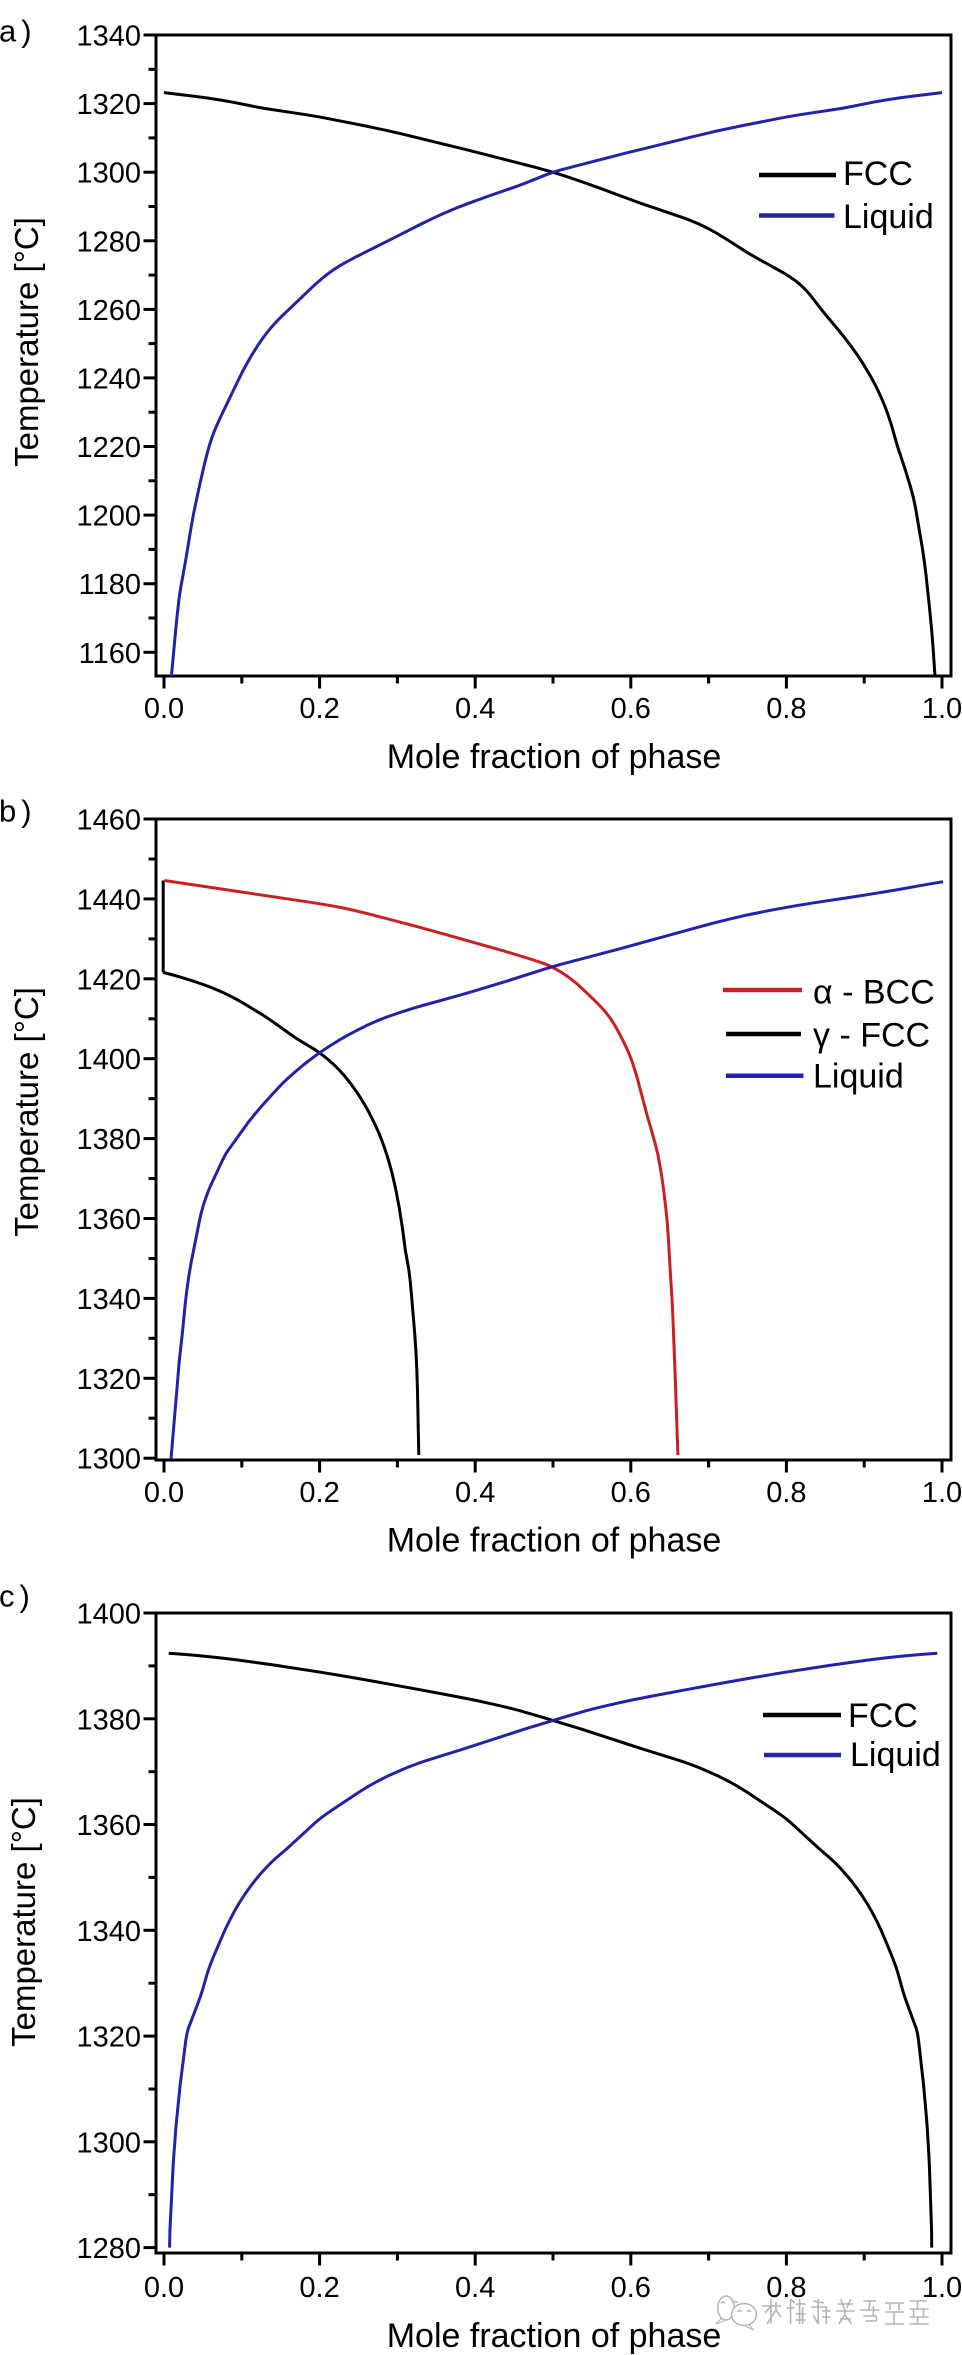 Image resolution: width=962 pixels, height=2355 pixels. What do you see at coordinates (108, 900) in the screenshot?
I see `svg-text: 1440` at bounding box center [108, 900].